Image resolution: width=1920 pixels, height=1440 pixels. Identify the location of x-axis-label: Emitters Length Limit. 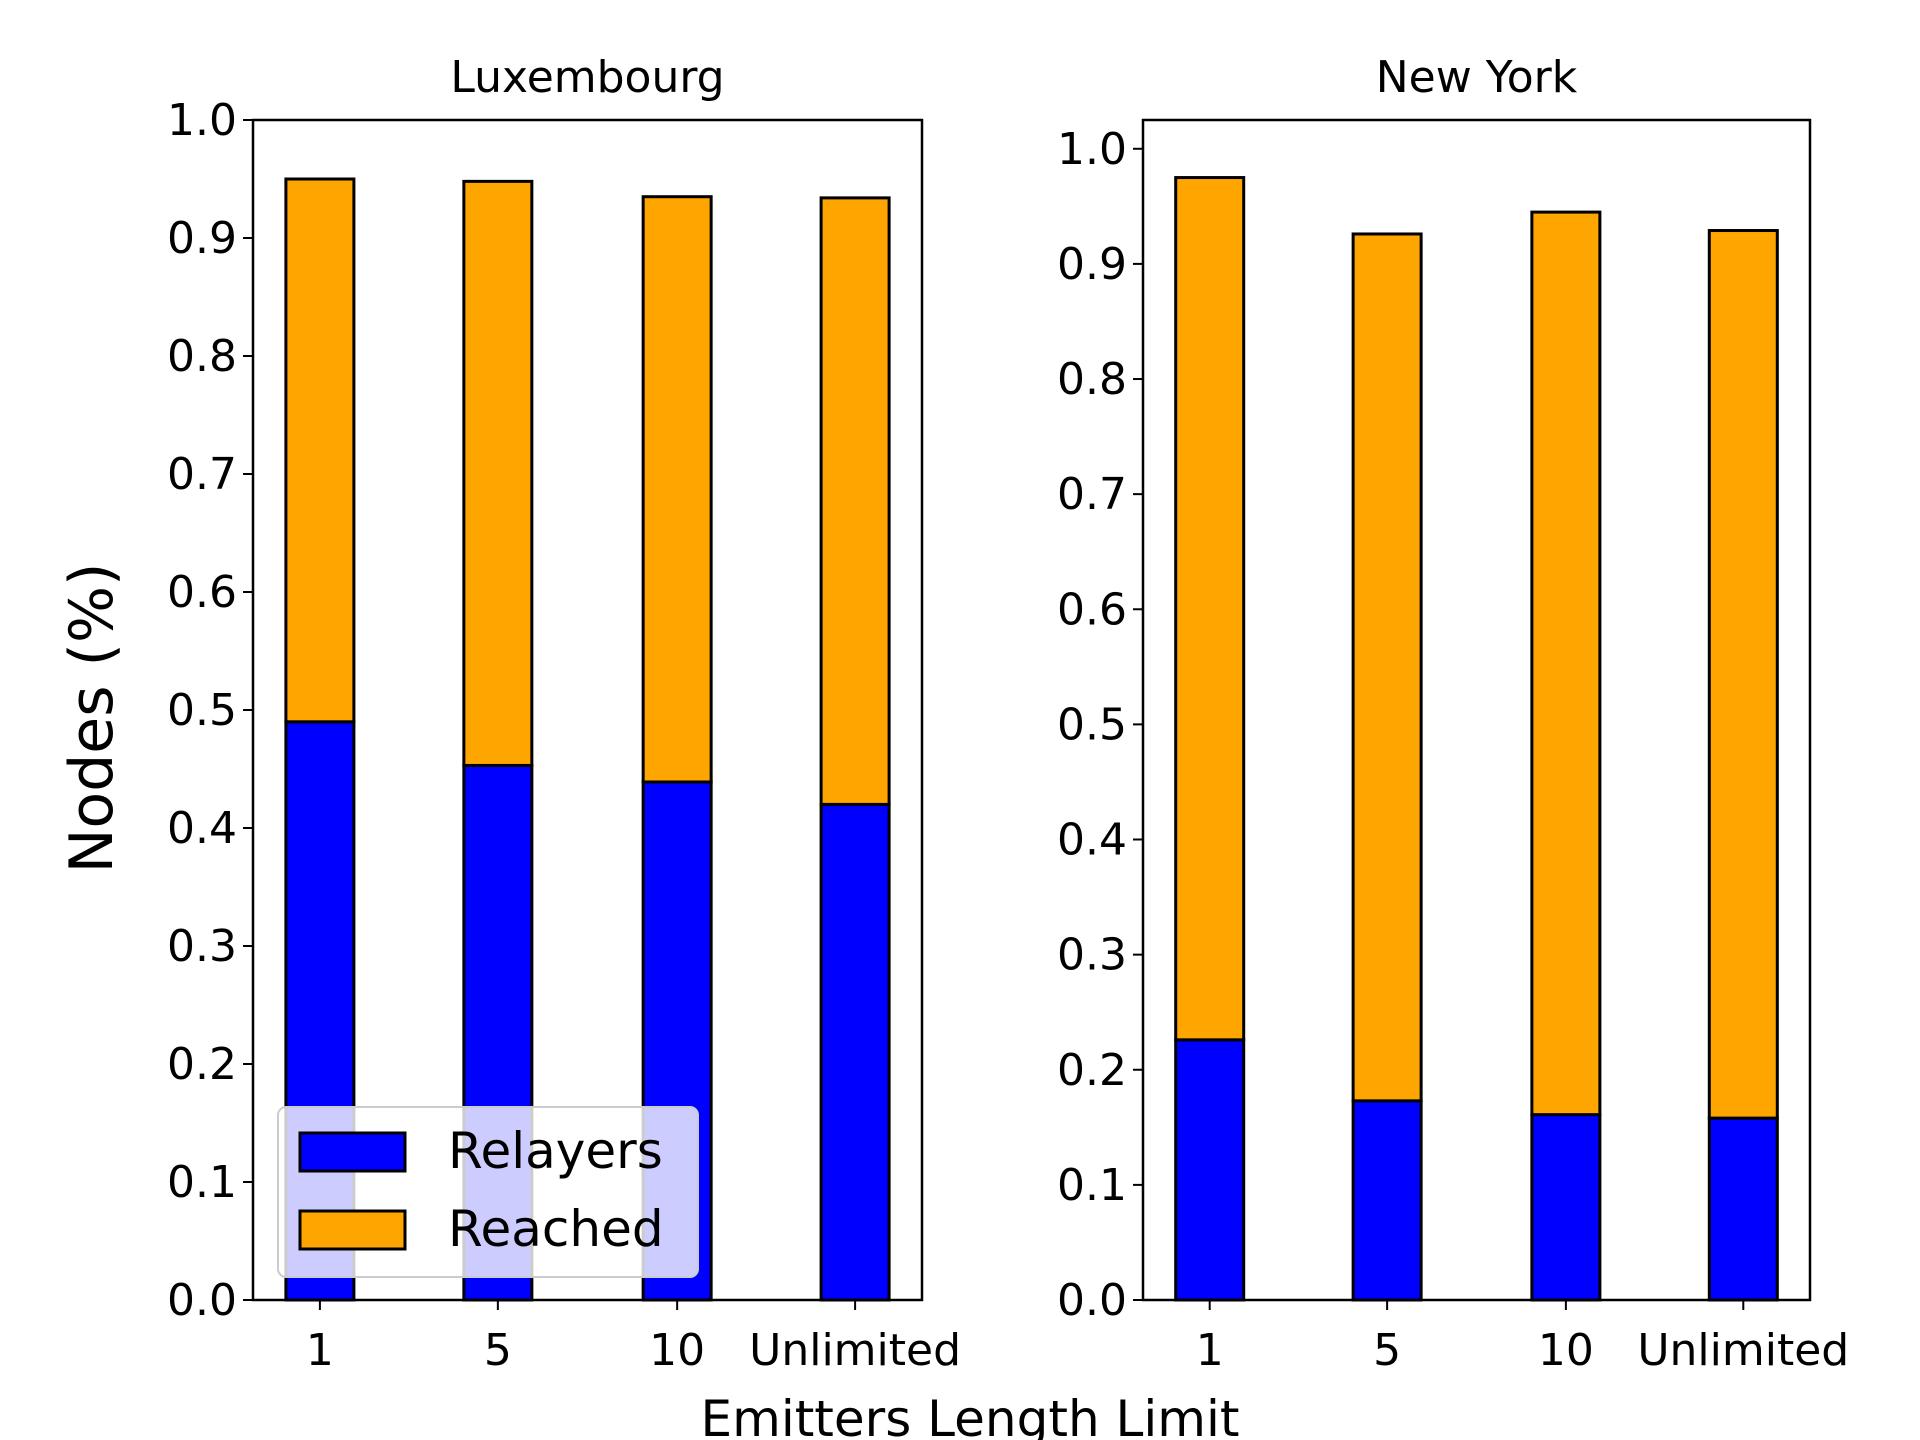
(970, 1415).